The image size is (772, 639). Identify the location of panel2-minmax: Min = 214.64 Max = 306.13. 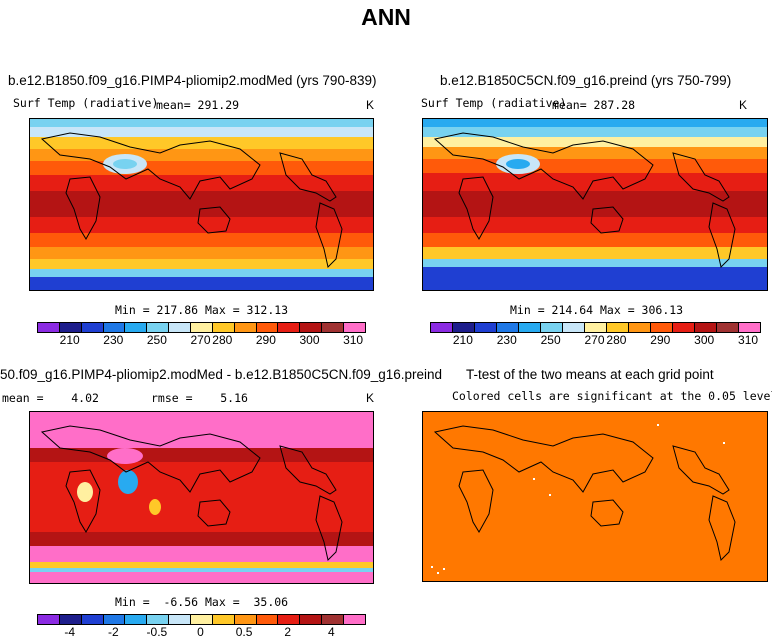
(597, 310).